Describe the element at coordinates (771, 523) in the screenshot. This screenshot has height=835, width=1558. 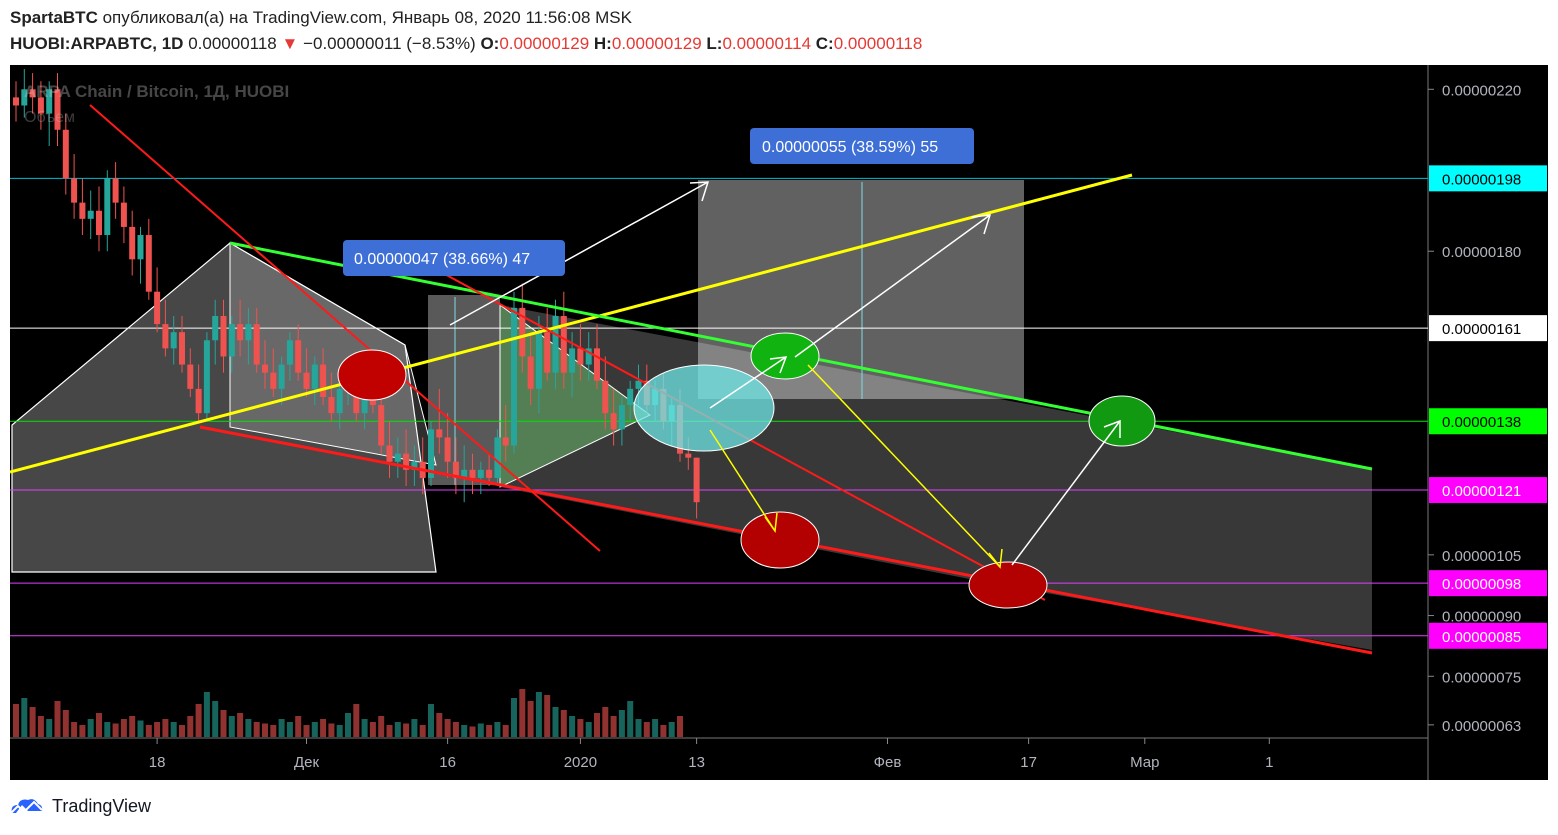
I see `yellow-arrow-1-head` at that location.